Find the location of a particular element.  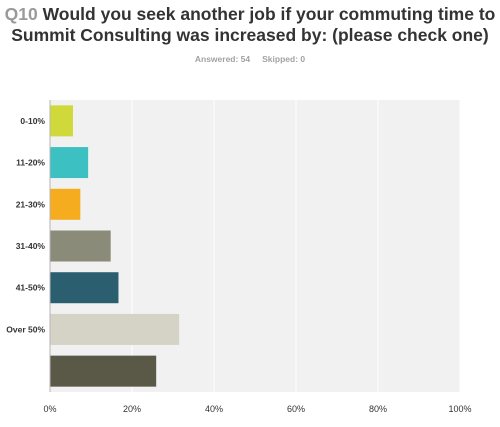

category-label: 0-10% is located at coordinates (32, 121).